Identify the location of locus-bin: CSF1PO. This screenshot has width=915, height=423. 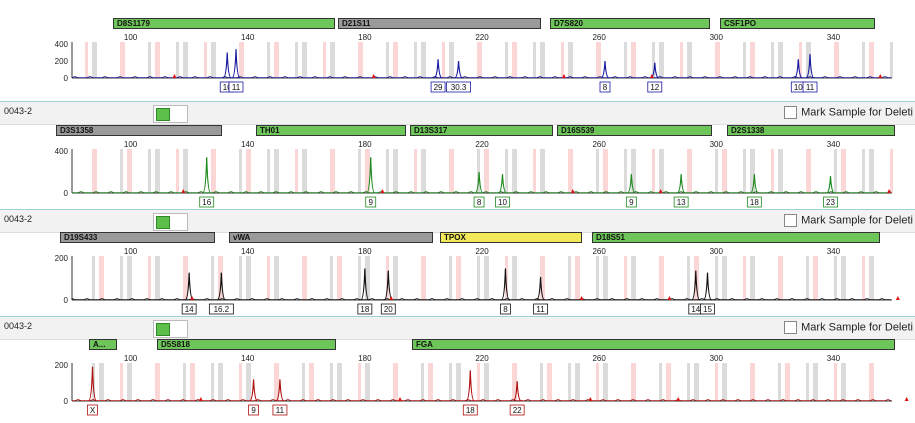
(797, 23).